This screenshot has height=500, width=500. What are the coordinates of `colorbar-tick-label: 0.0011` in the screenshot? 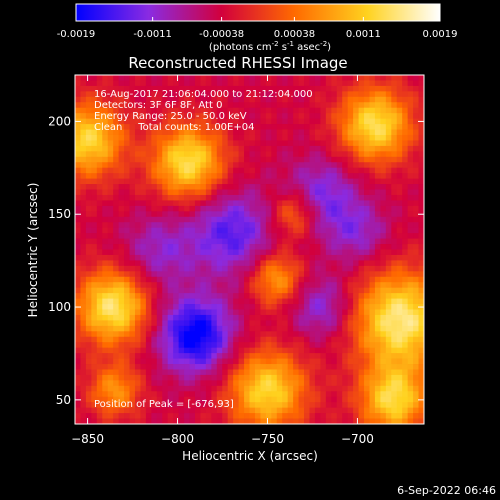 It's located at (363, 34).